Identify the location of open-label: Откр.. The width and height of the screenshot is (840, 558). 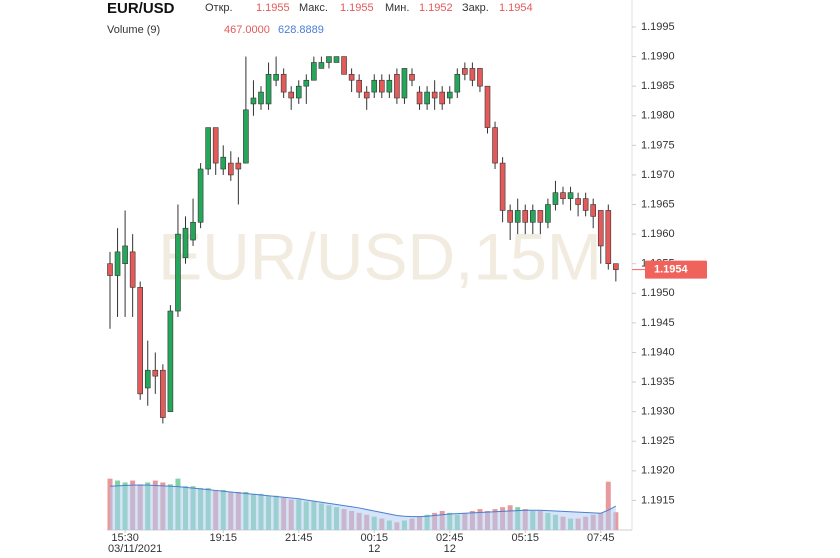
(219, 8).